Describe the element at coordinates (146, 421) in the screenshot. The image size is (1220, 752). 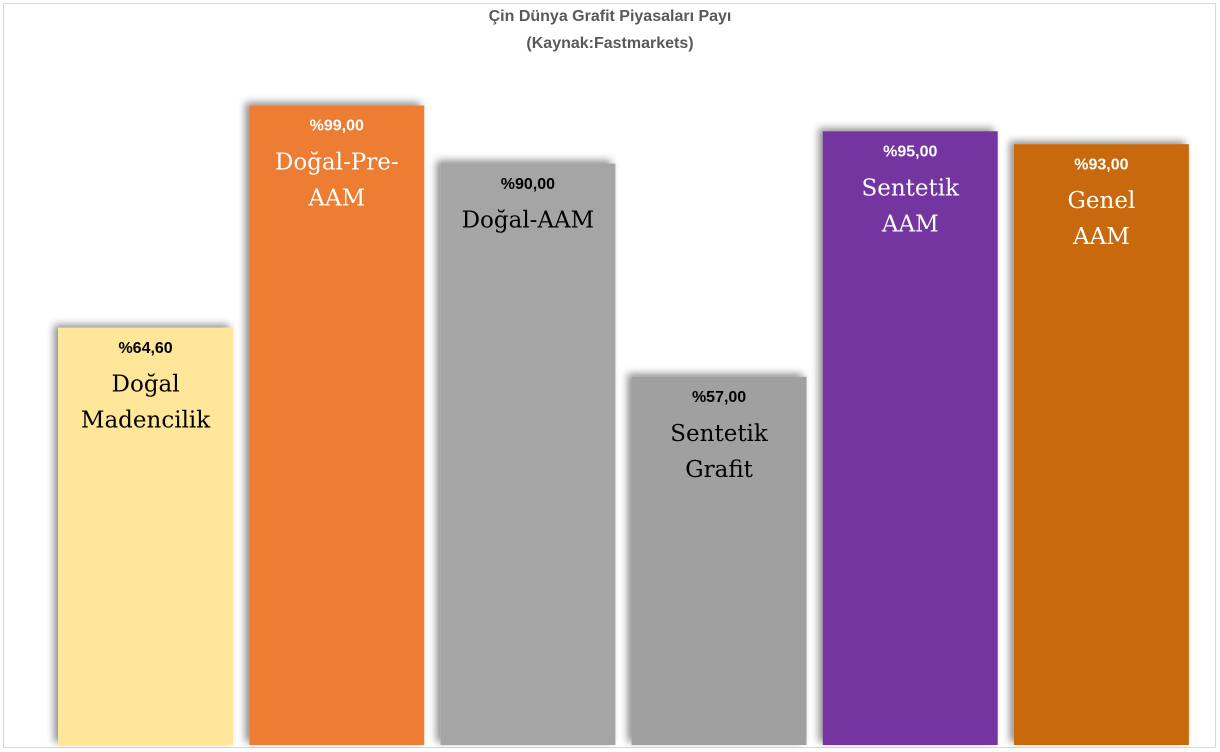
I see `category-label: Madencilik` at that location.